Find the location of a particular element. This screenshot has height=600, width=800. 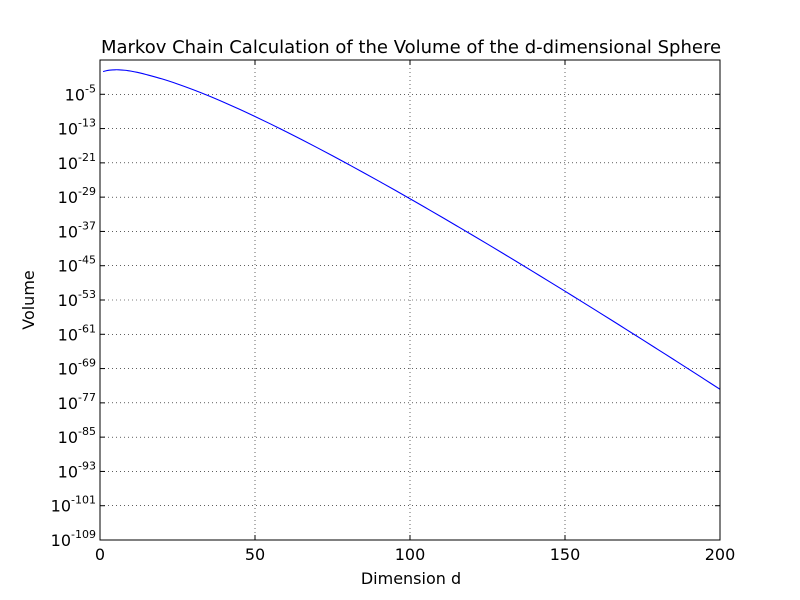

y-tick-label: 10-29 is located at coordinates (77, 196).